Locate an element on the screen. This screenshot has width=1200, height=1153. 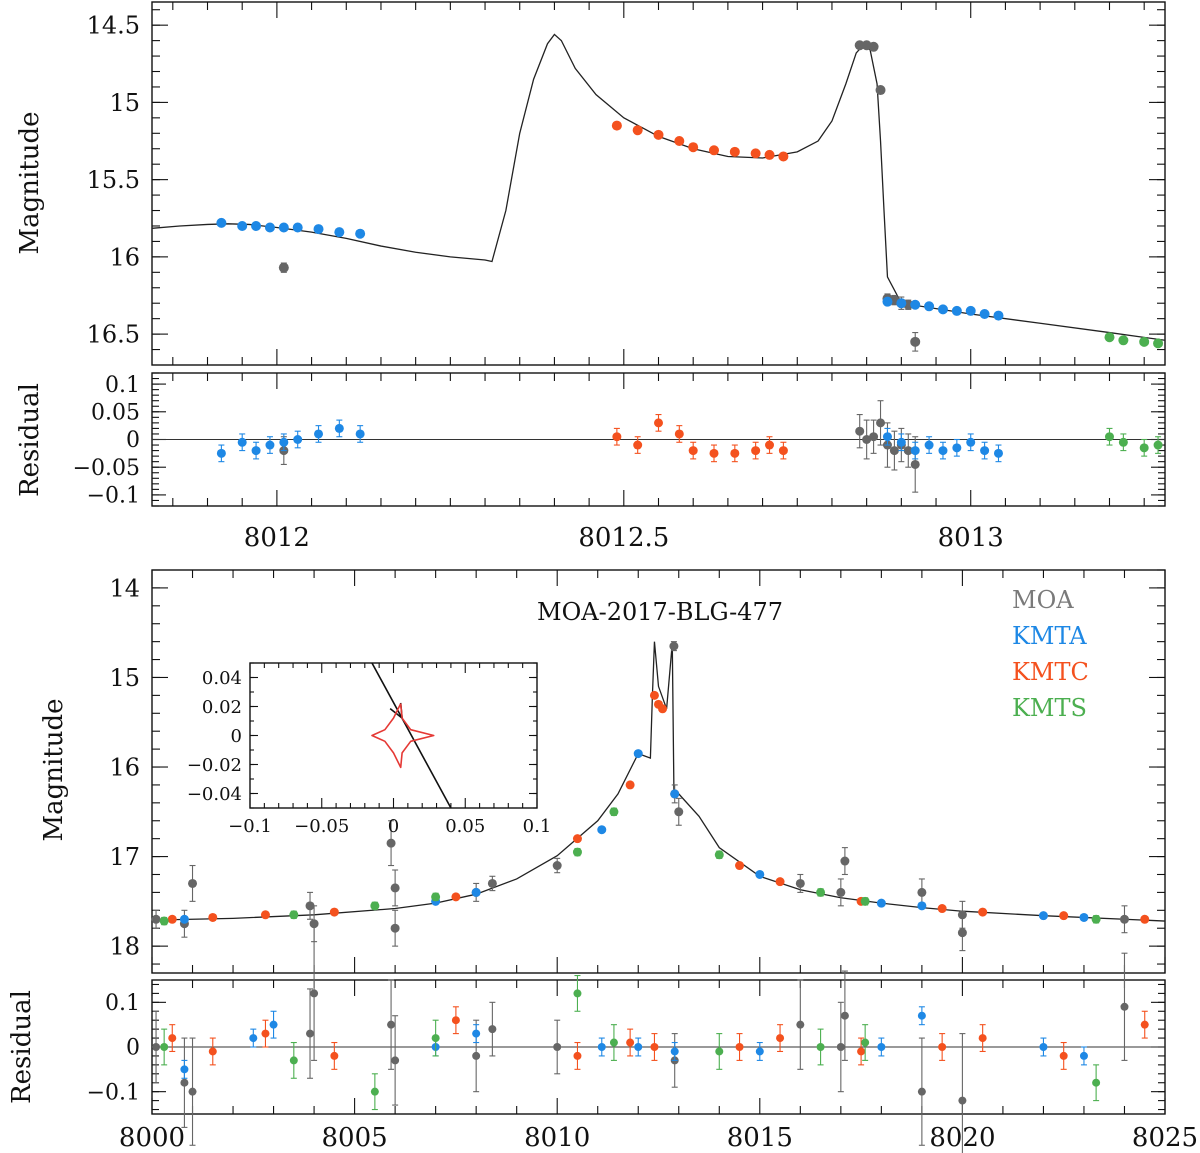
series-moa is located at coordinates (599, 446).